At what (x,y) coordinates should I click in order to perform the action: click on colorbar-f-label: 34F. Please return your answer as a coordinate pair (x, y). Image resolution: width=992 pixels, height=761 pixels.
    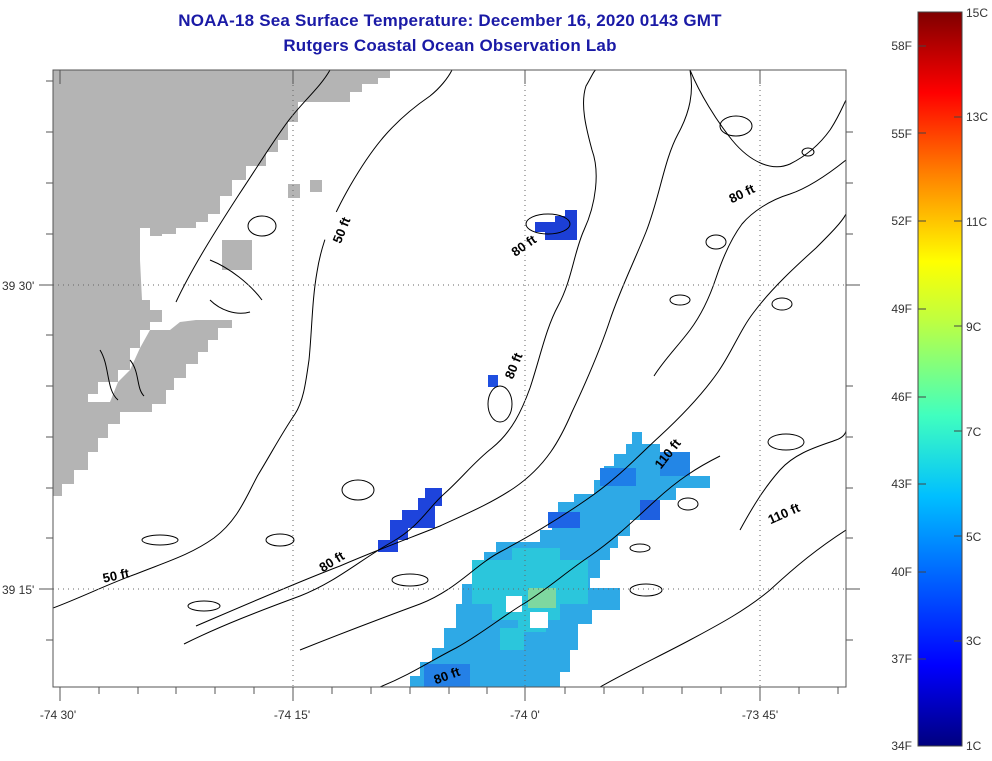
    Looking at the image, I should click on (901, 746).